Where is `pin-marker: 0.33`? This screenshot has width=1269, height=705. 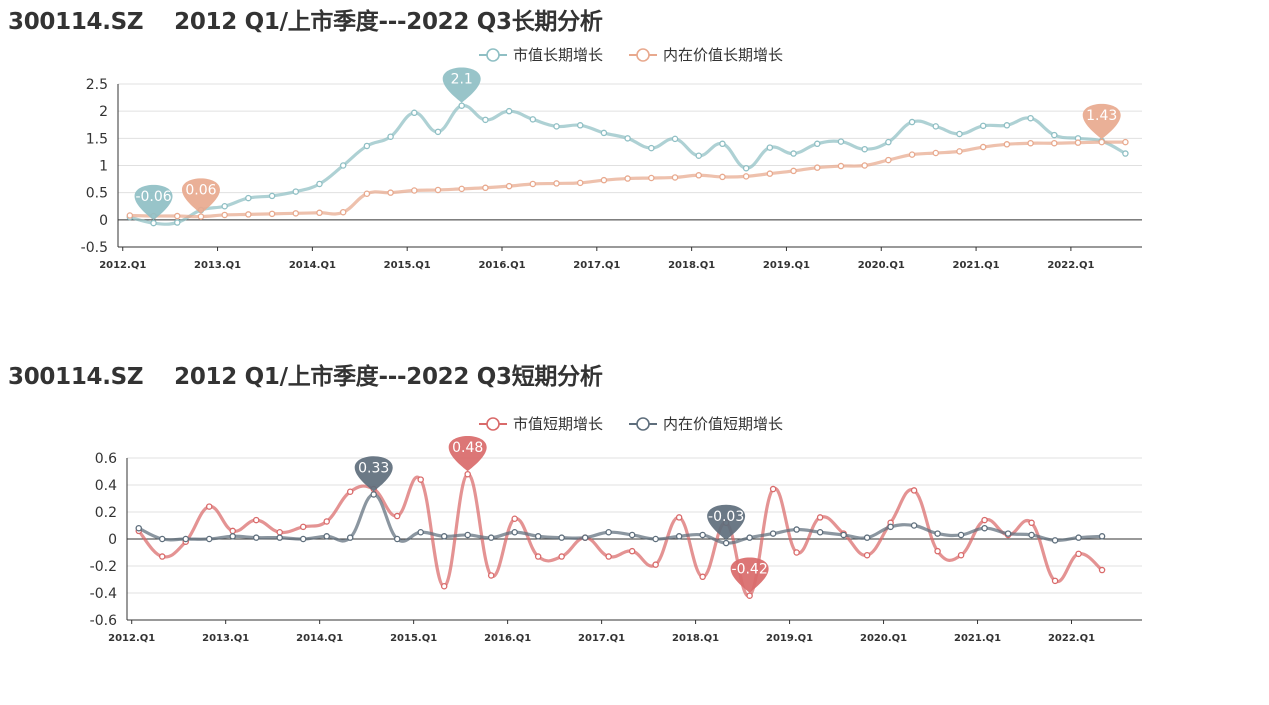 pin-marker: 0.33 is located at coordinates (373, 474).